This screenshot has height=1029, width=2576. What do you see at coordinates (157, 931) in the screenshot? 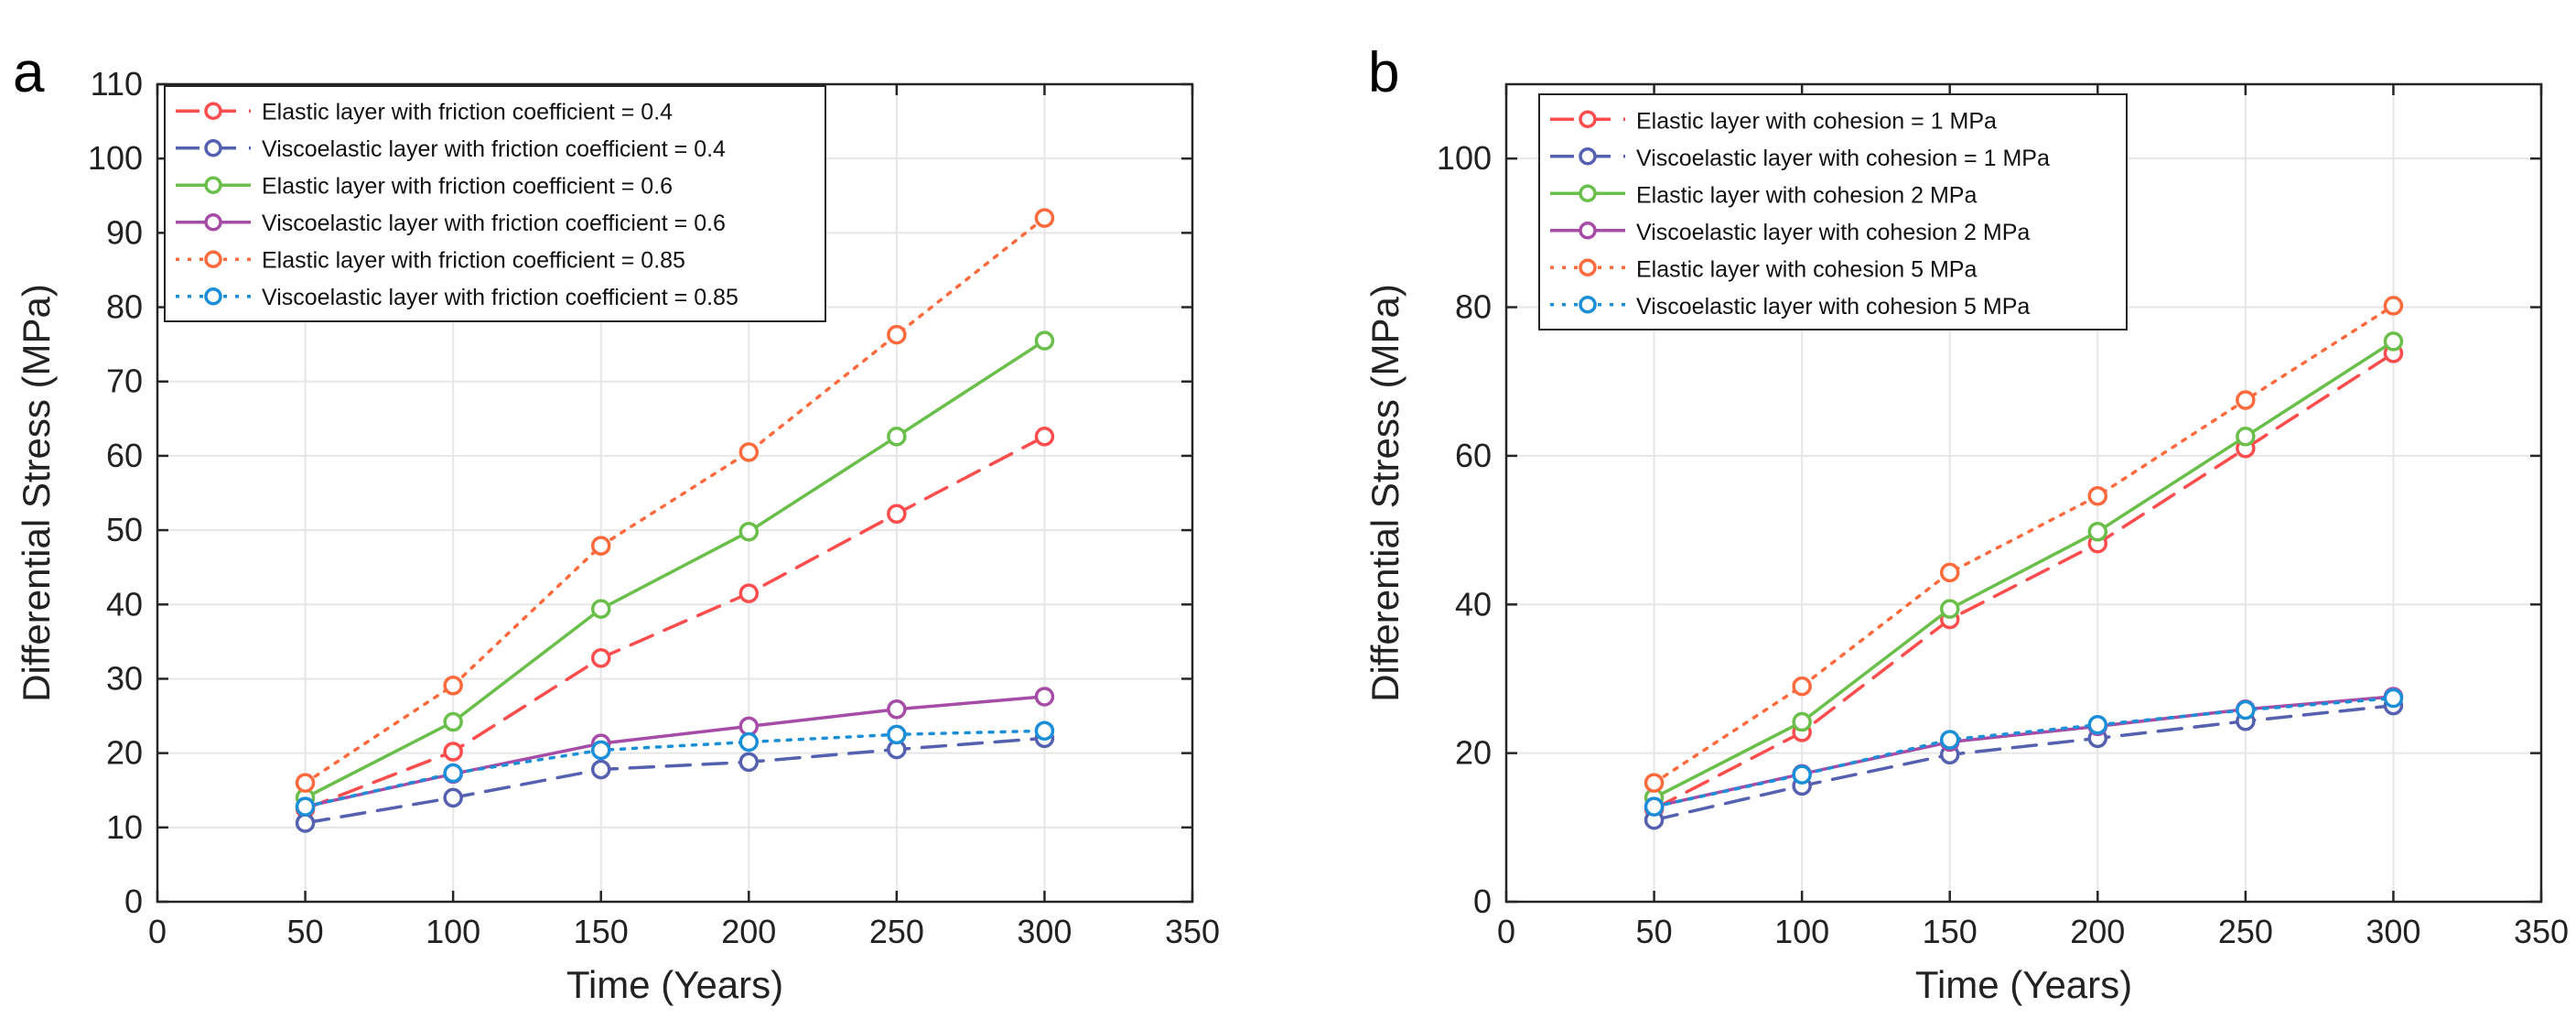
I see `panel-a-xtick-label: 0` at bounding box center [157, 931].